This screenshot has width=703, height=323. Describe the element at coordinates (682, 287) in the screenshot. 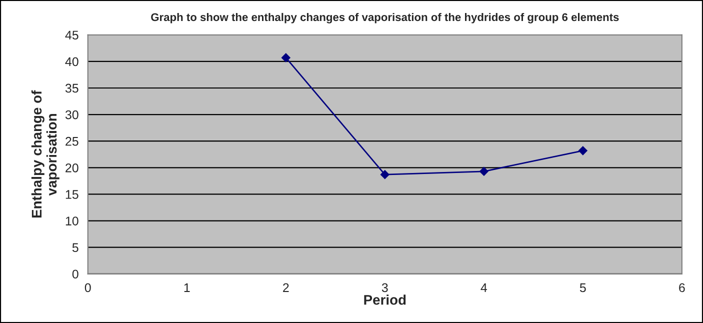

I see `x-tick-label: 6` at that location.